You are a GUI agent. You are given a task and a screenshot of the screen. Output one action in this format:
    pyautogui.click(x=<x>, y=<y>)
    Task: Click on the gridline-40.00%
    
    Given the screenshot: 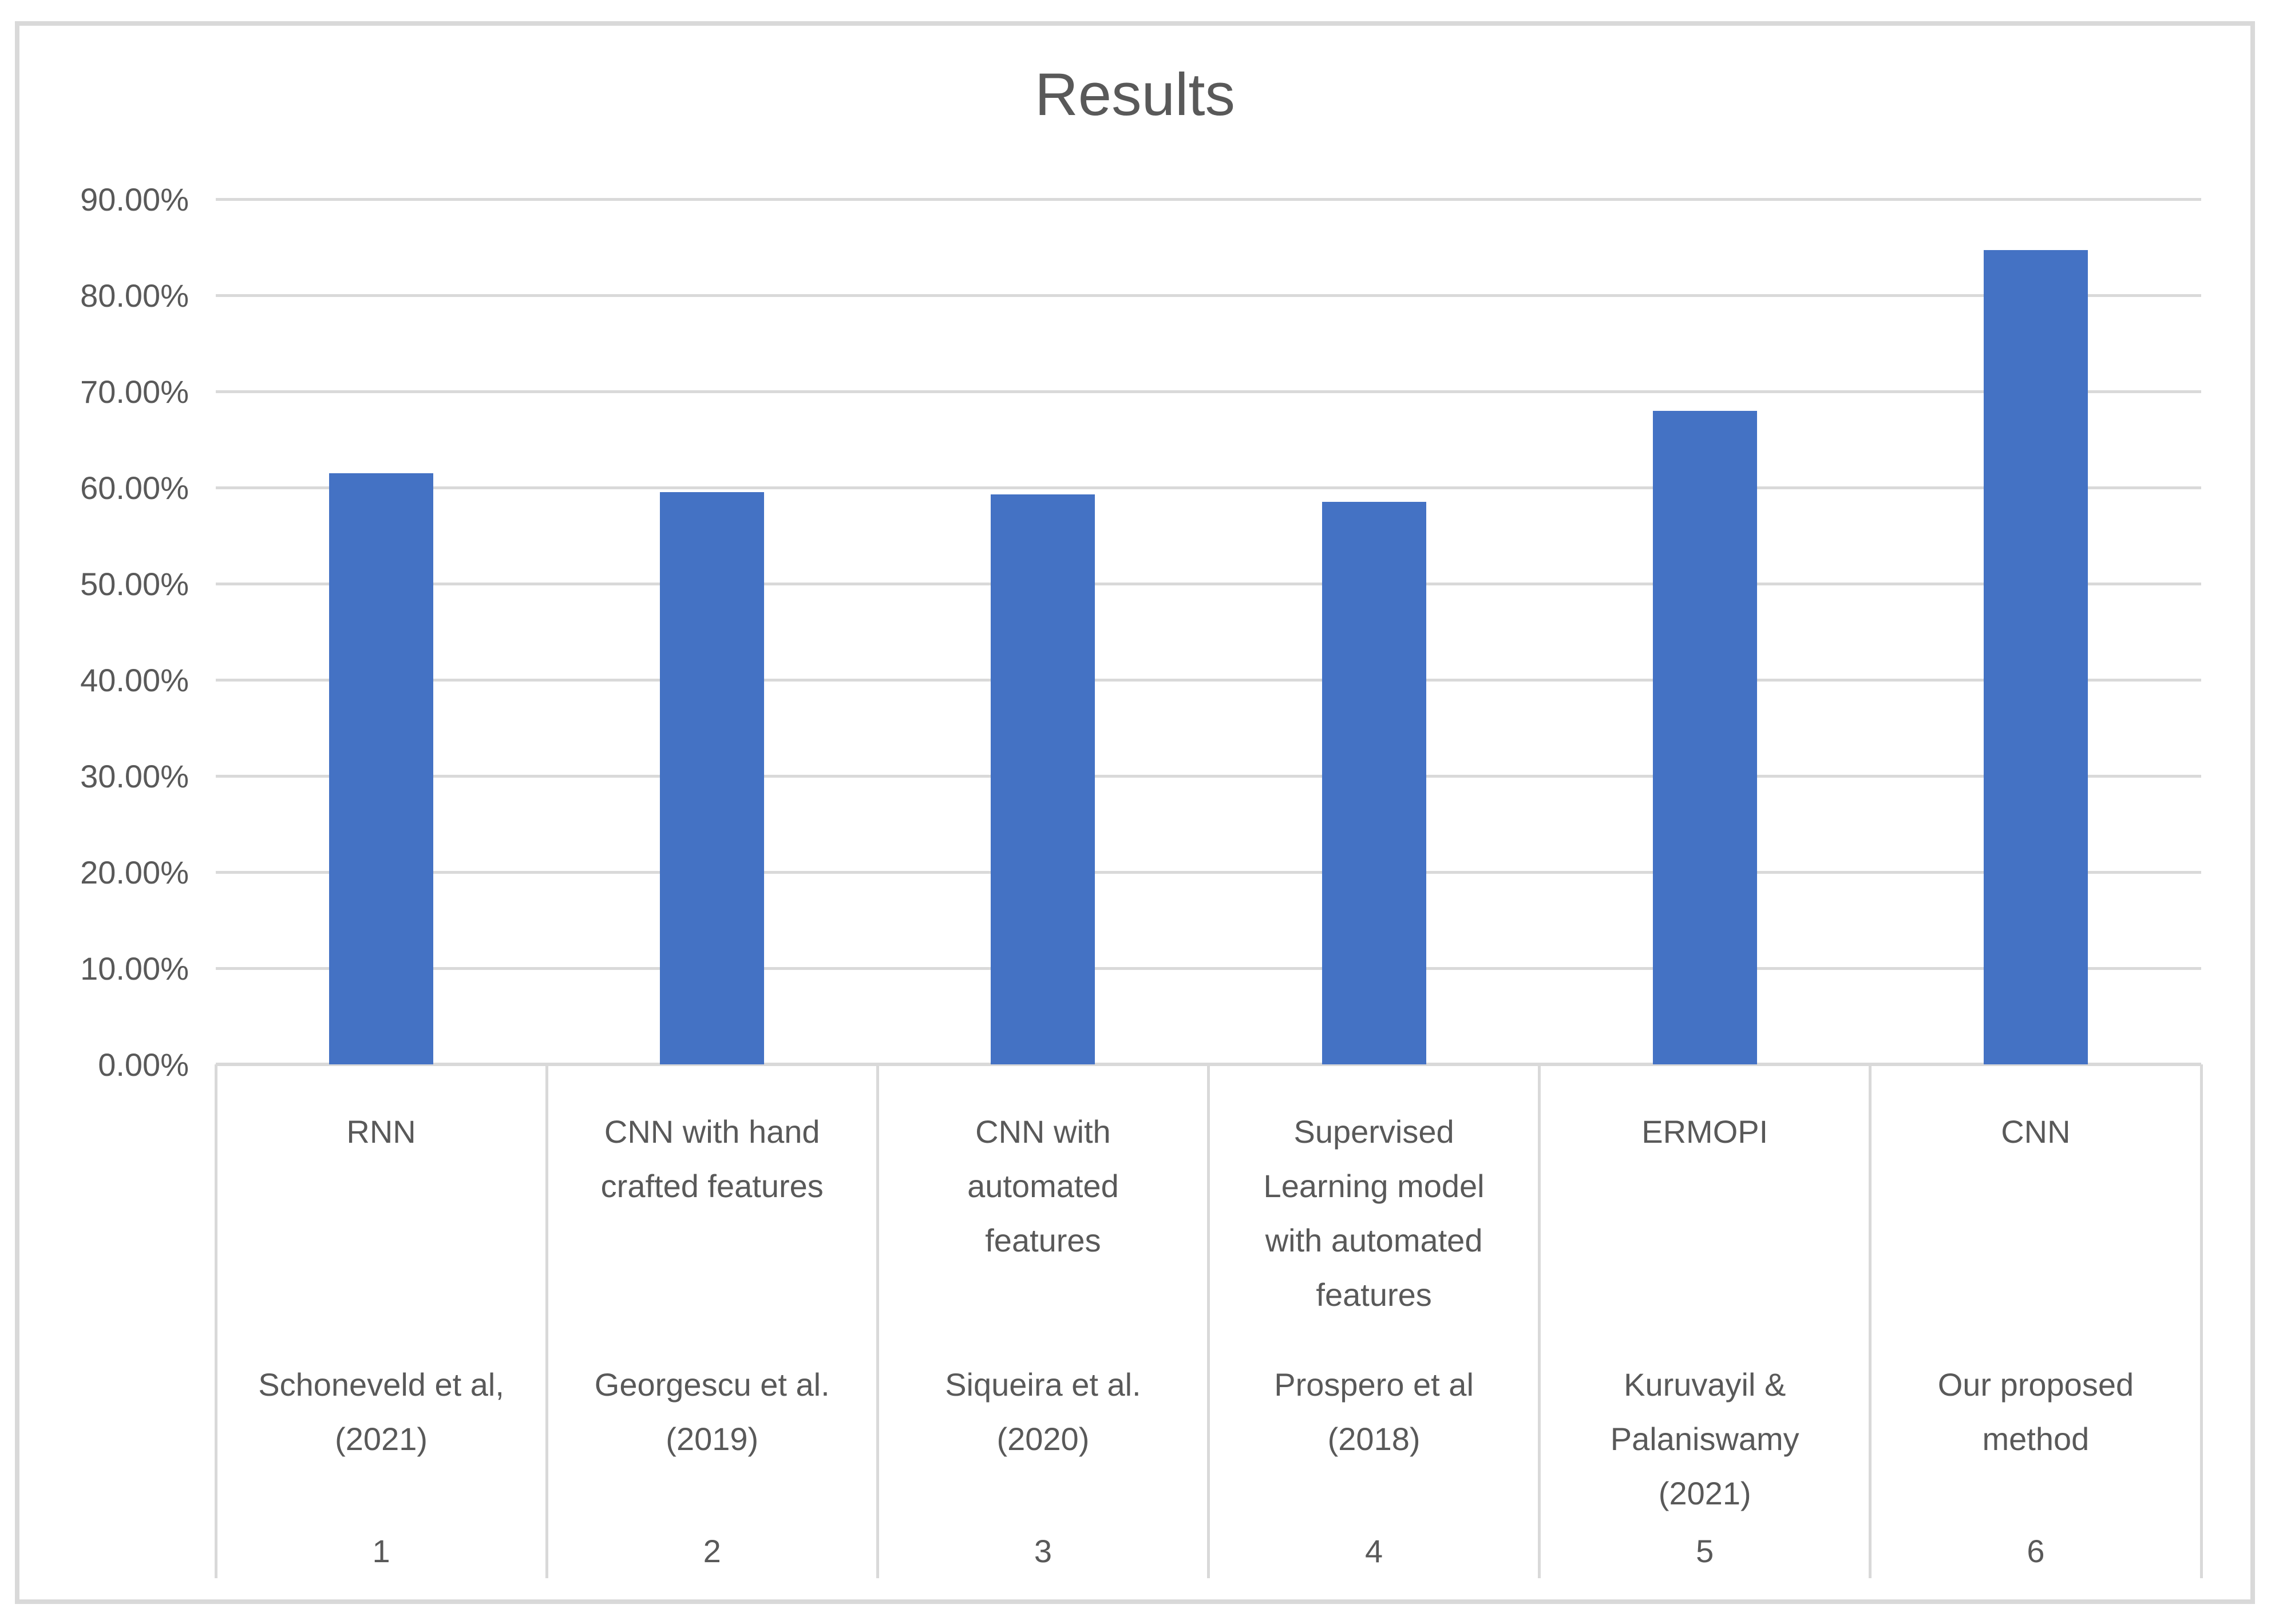 What is the action you would take?
    pyautogui.click(x=1208, y=680)
    